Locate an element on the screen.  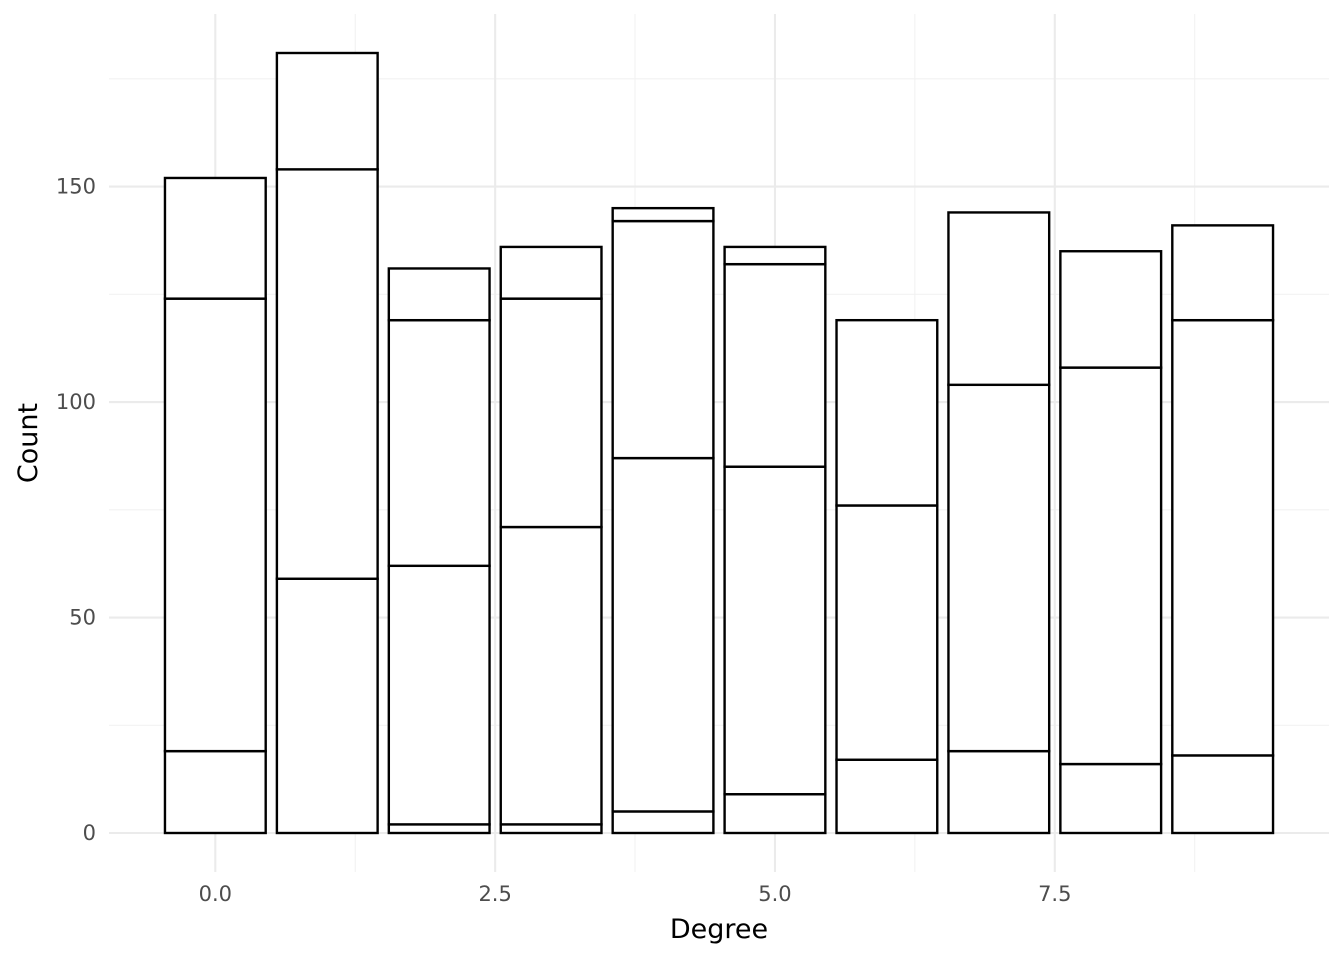
x-tick-label: 2.5 is located at coordinates (494, 894).